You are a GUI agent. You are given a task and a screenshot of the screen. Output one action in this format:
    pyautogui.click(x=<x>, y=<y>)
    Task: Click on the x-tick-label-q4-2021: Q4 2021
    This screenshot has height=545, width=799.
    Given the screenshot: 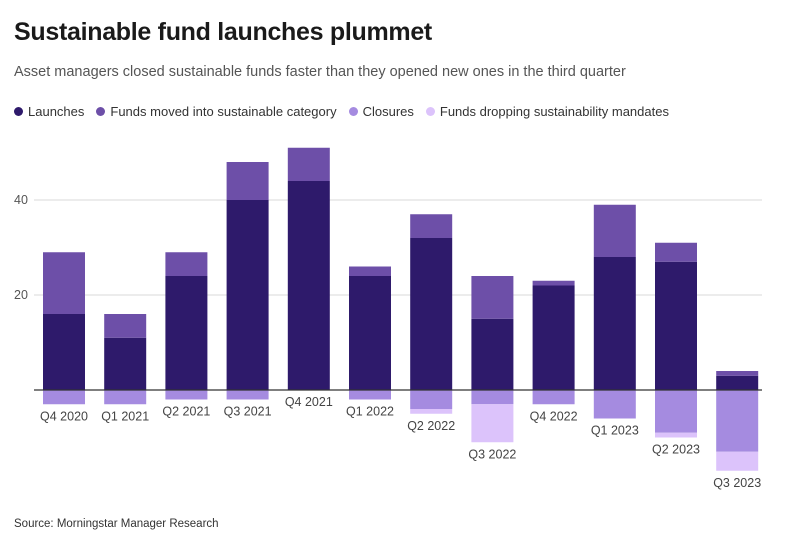 What is the action you would take?
    pyautogui.click(x=309, y=402)
    